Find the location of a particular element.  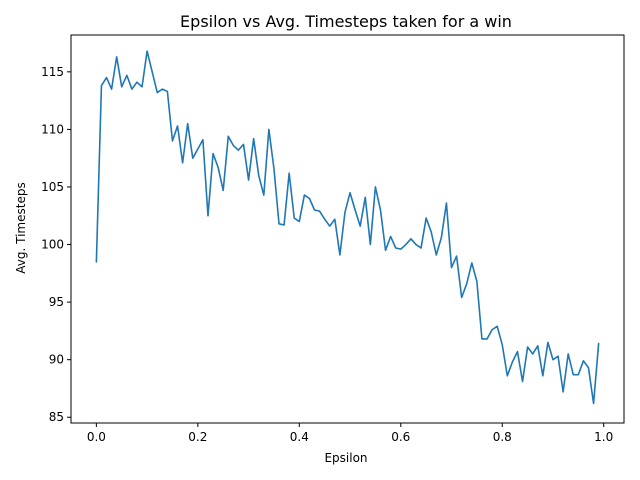

x-axis-label: Epsilon is located at coordinates (345, 458).